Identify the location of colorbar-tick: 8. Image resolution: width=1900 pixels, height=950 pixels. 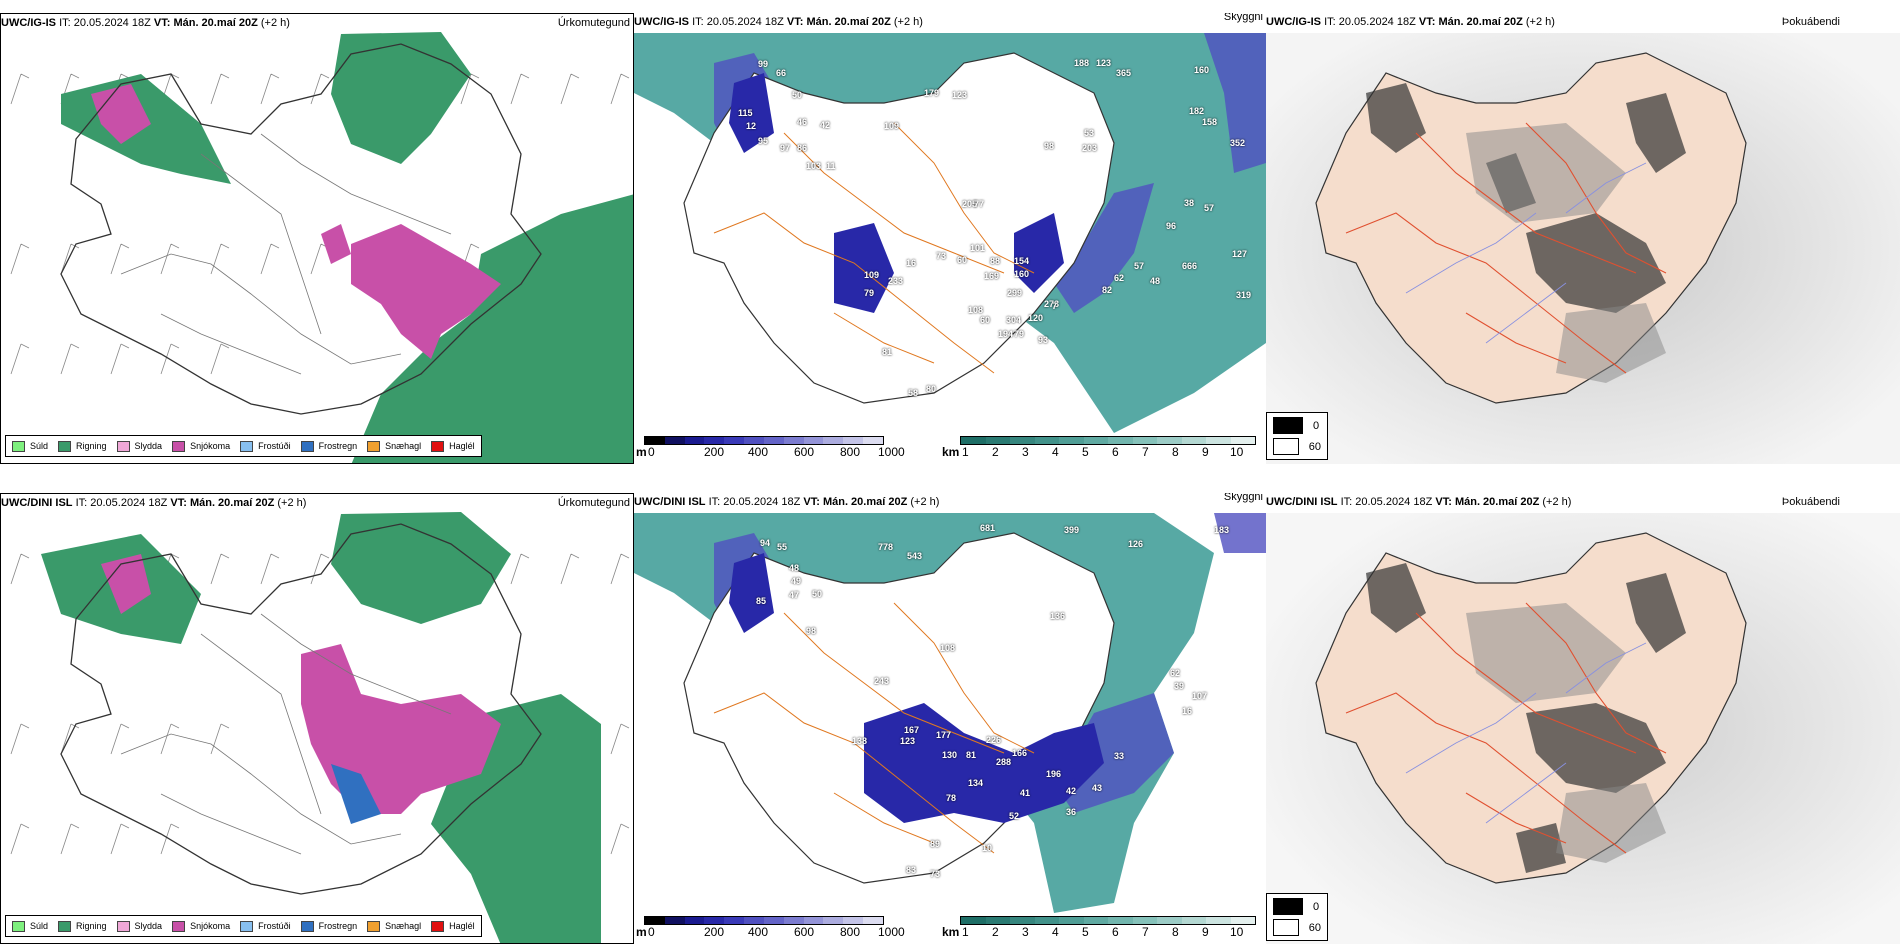
(1175, 452).